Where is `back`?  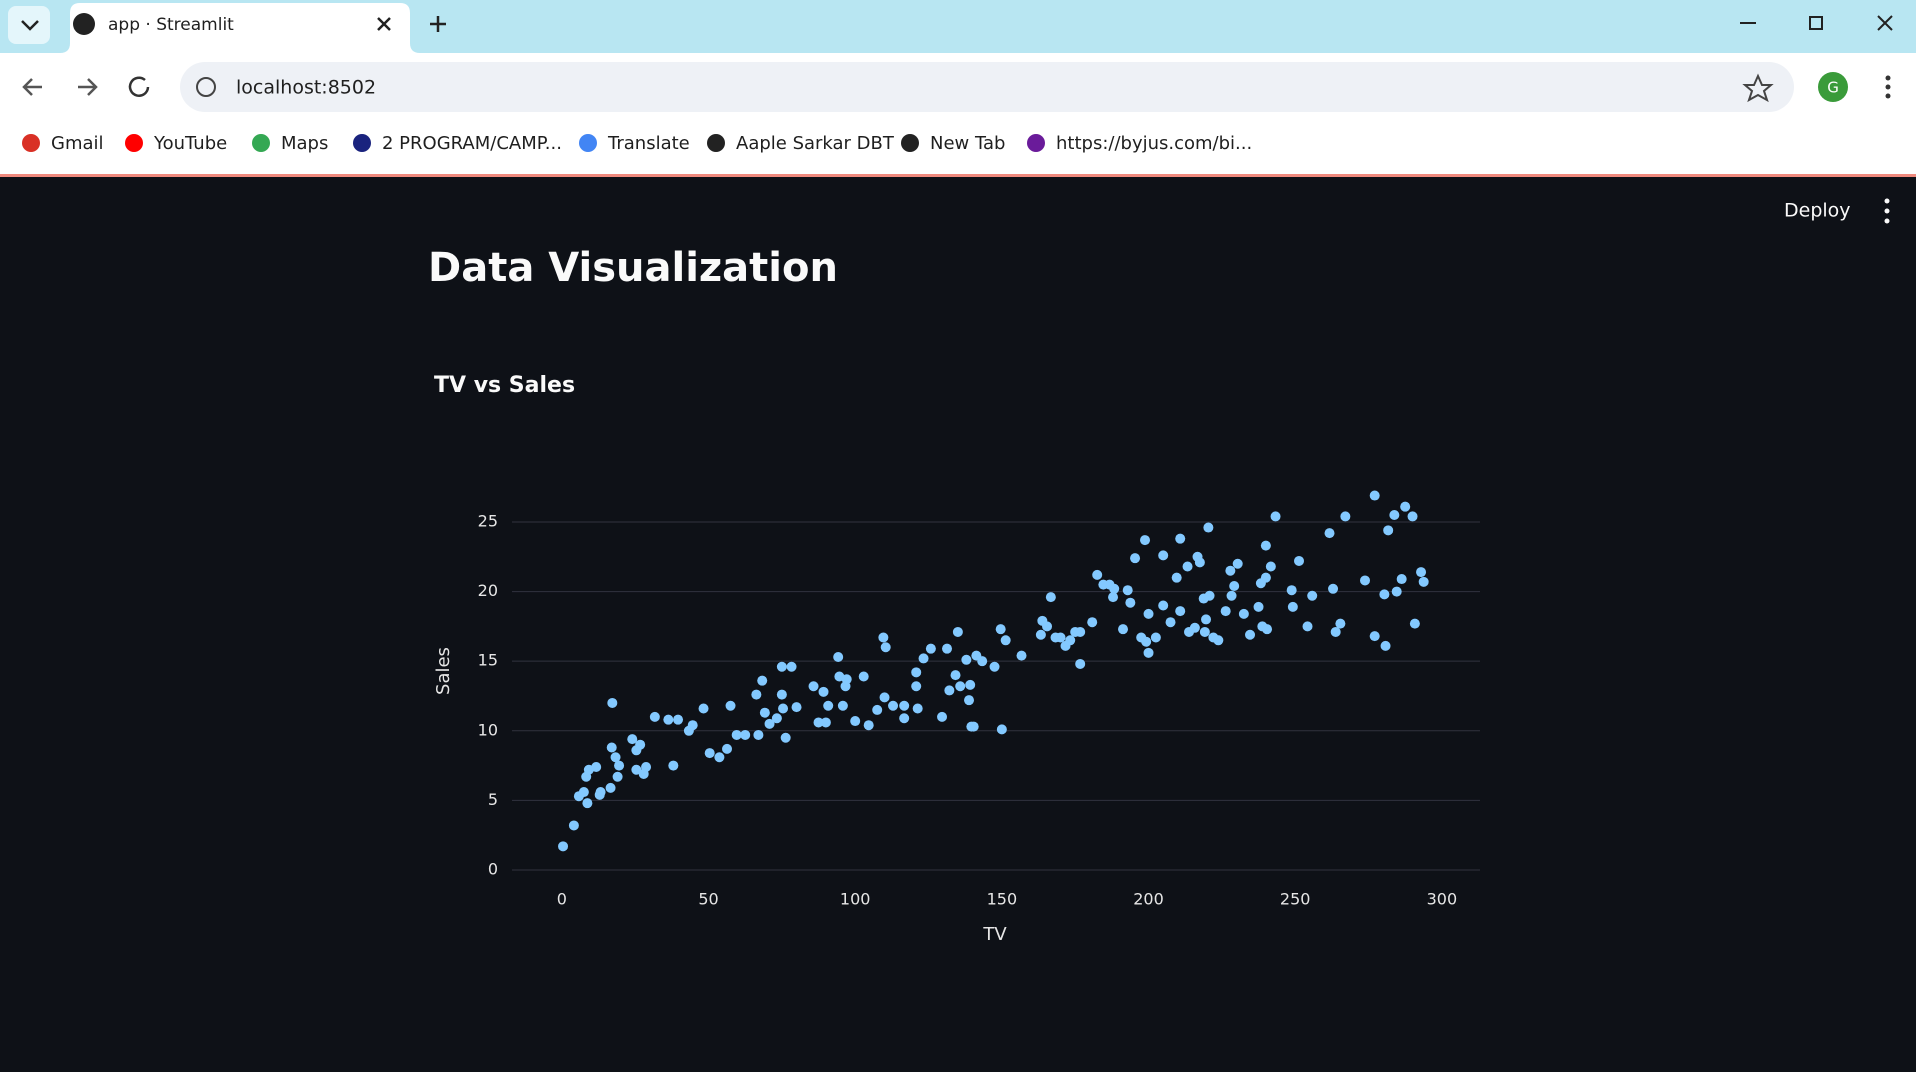
back is located at coordinates (32, 87).